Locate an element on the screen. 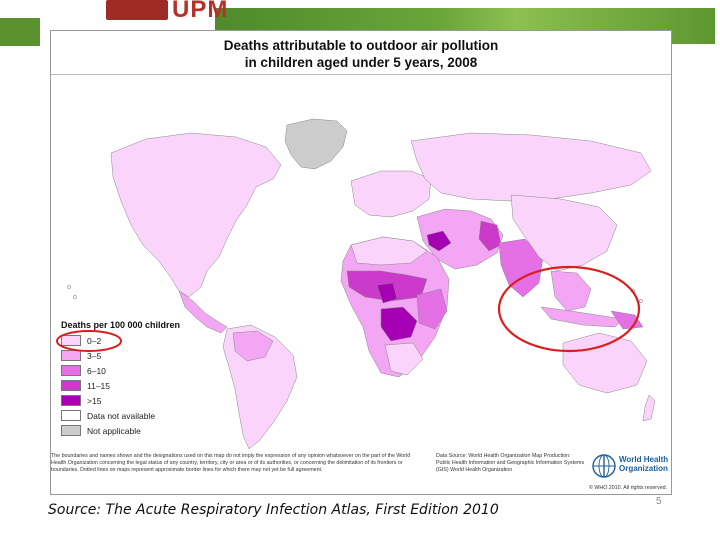 The image size is (720, 540). legend-highlight-svg is located at coordinates (89, 341).